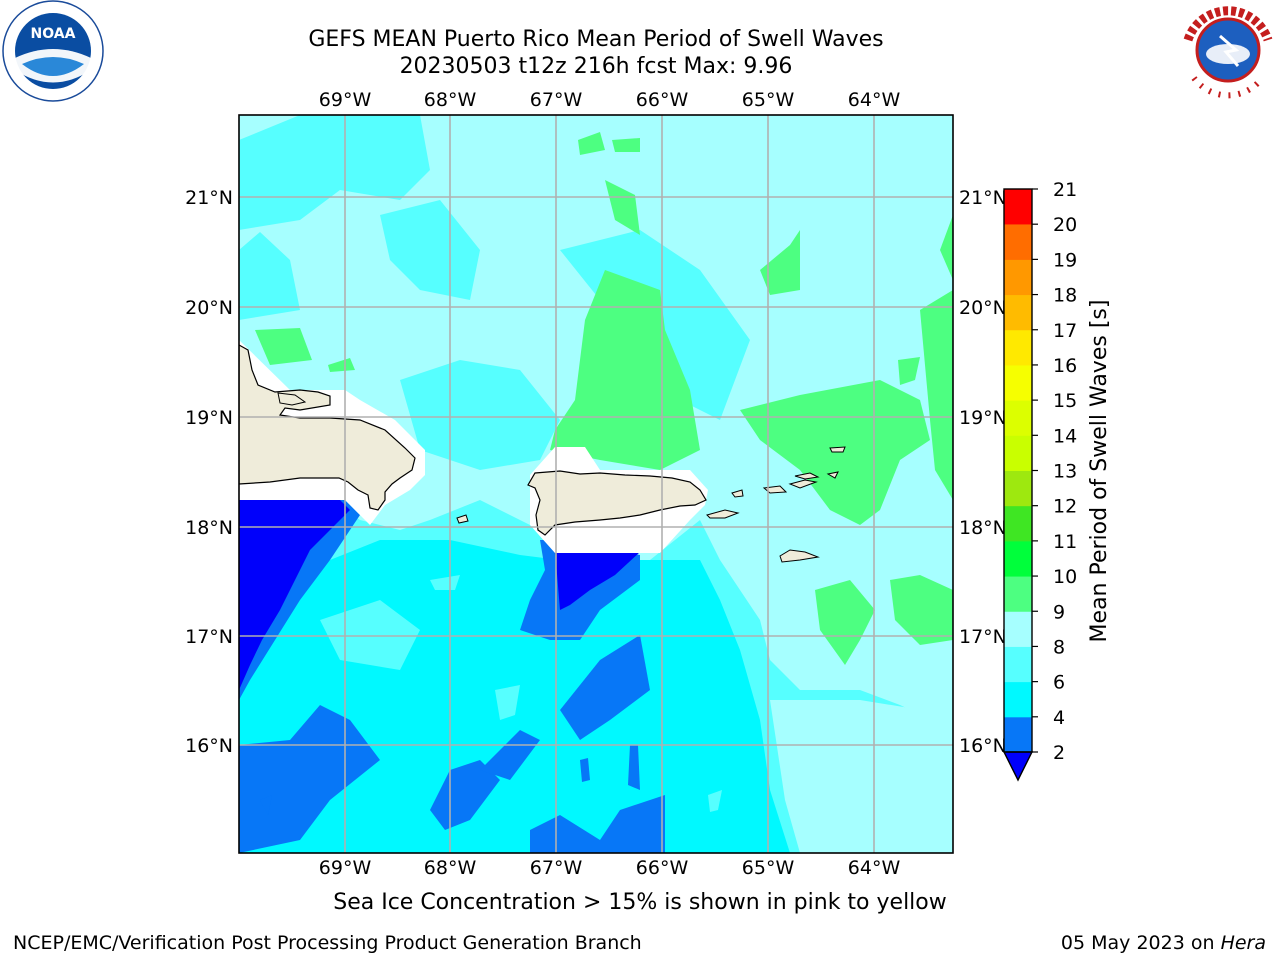 The image size is (1280, 960). I want to click on island-st-john, so click(803, 484).